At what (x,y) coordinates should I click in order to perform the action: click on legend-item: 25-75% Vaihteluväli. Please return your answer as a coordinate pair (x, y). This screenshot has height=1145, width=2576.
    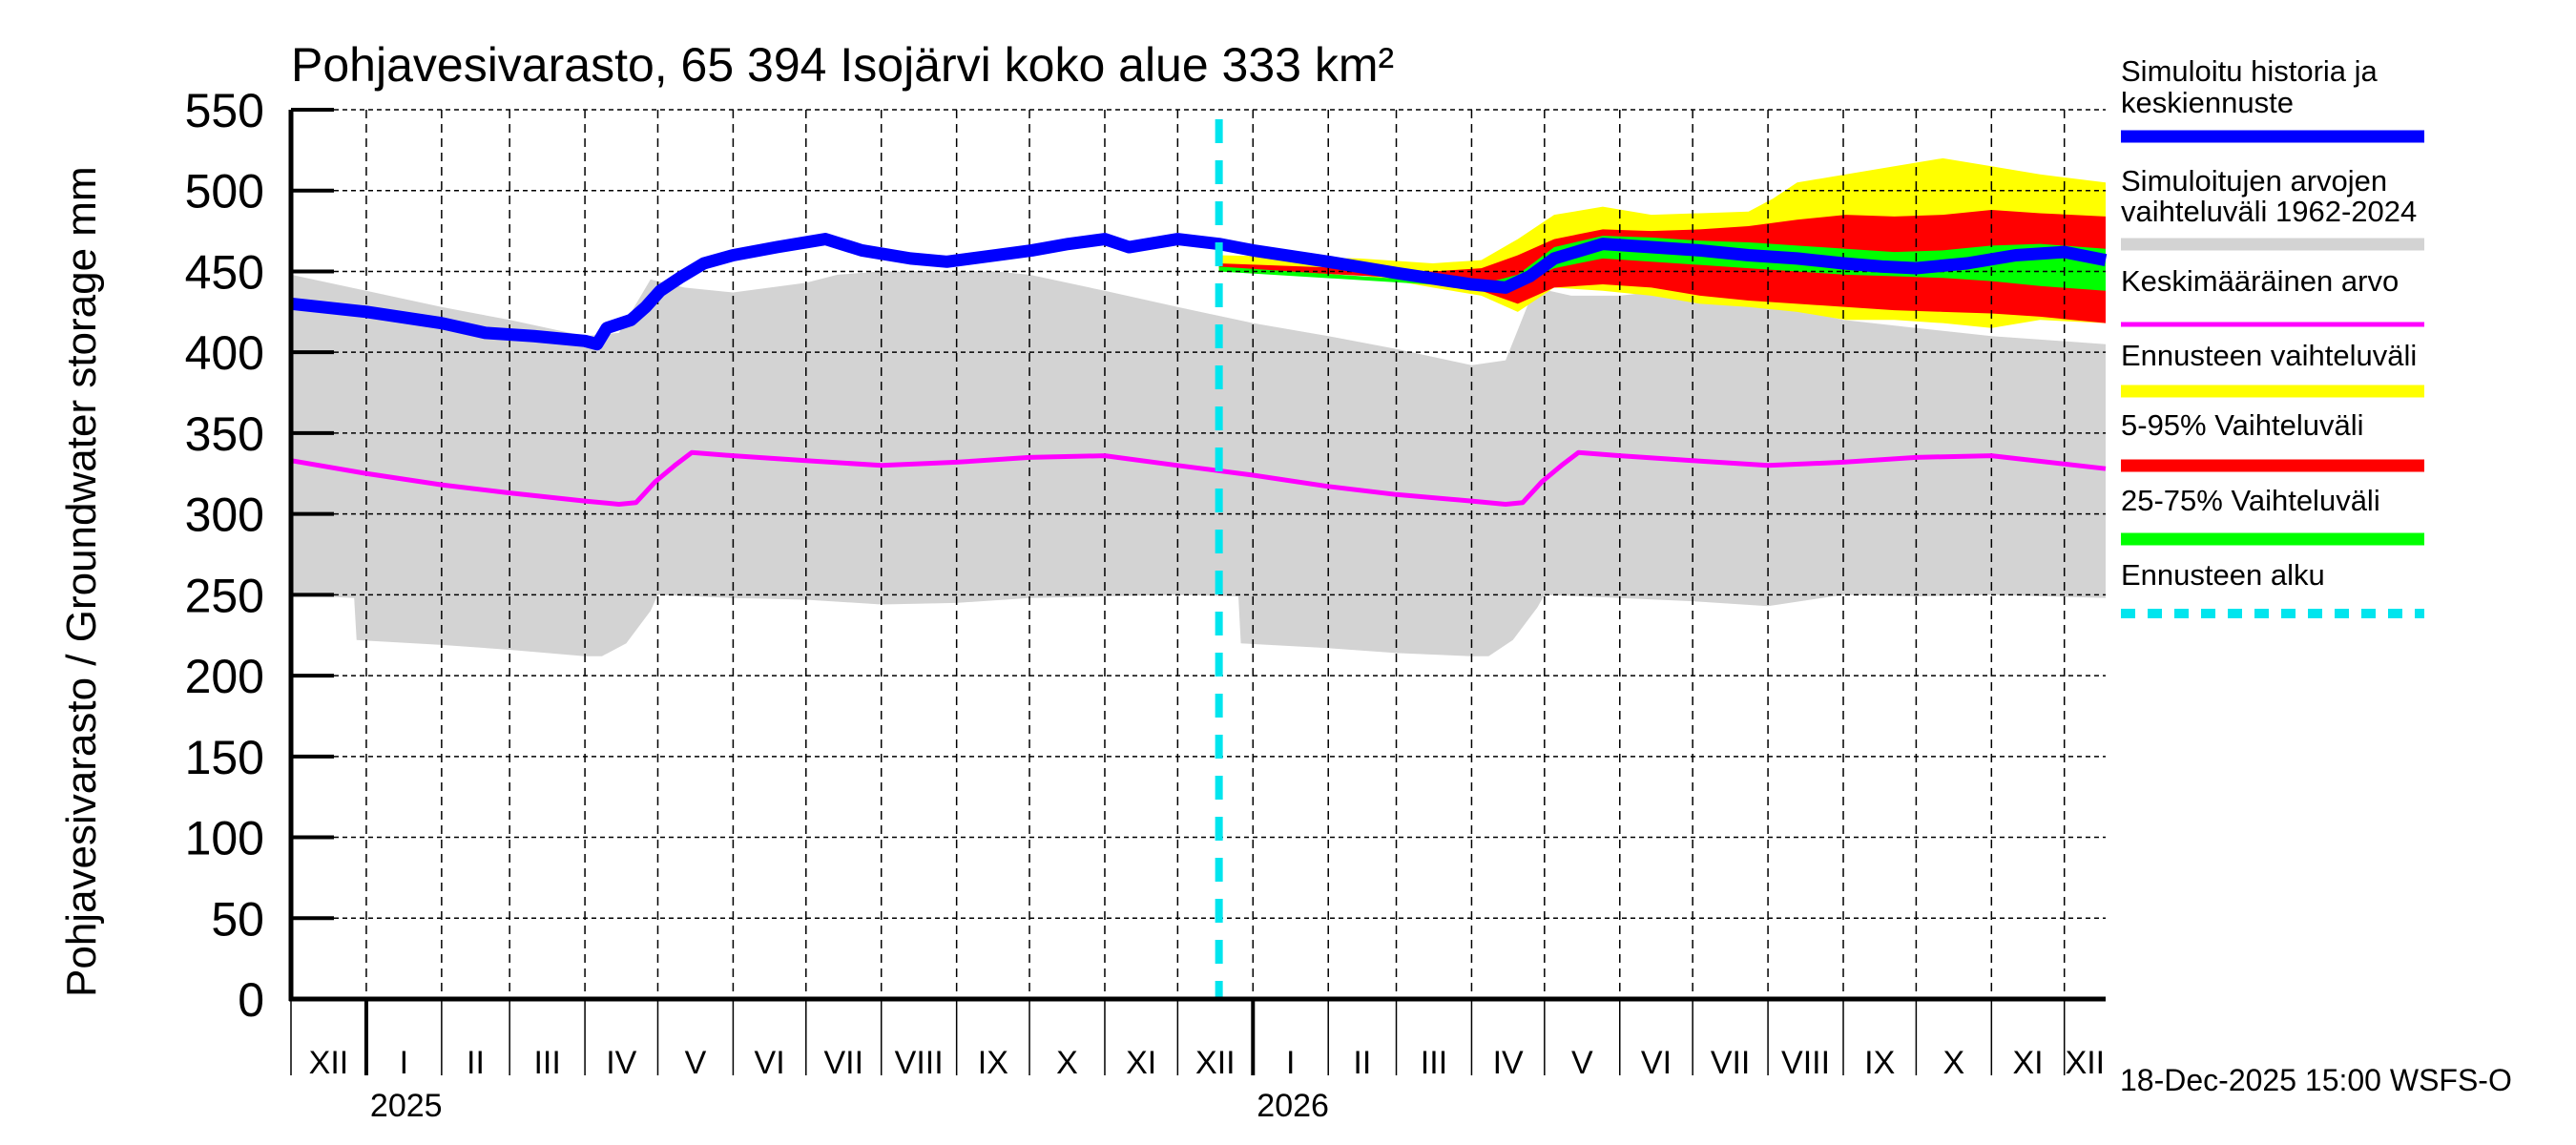
    Looking at the image, I should click on (2272, 515).